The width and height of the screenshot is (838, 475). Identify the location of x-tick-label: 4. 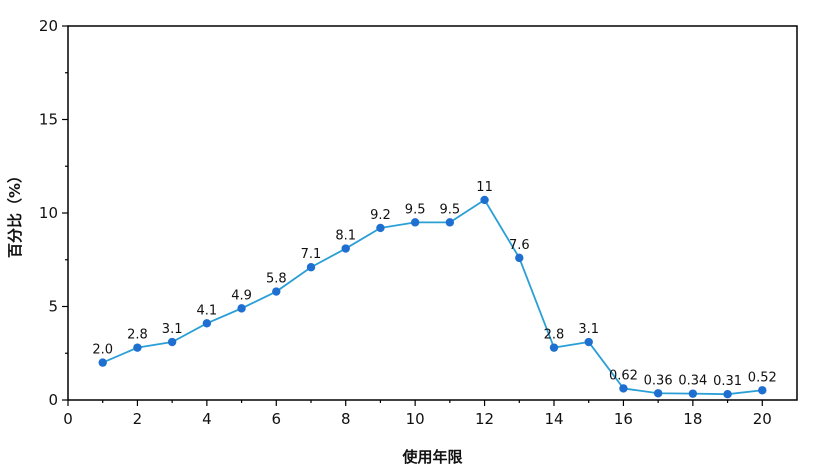
(207, 419).